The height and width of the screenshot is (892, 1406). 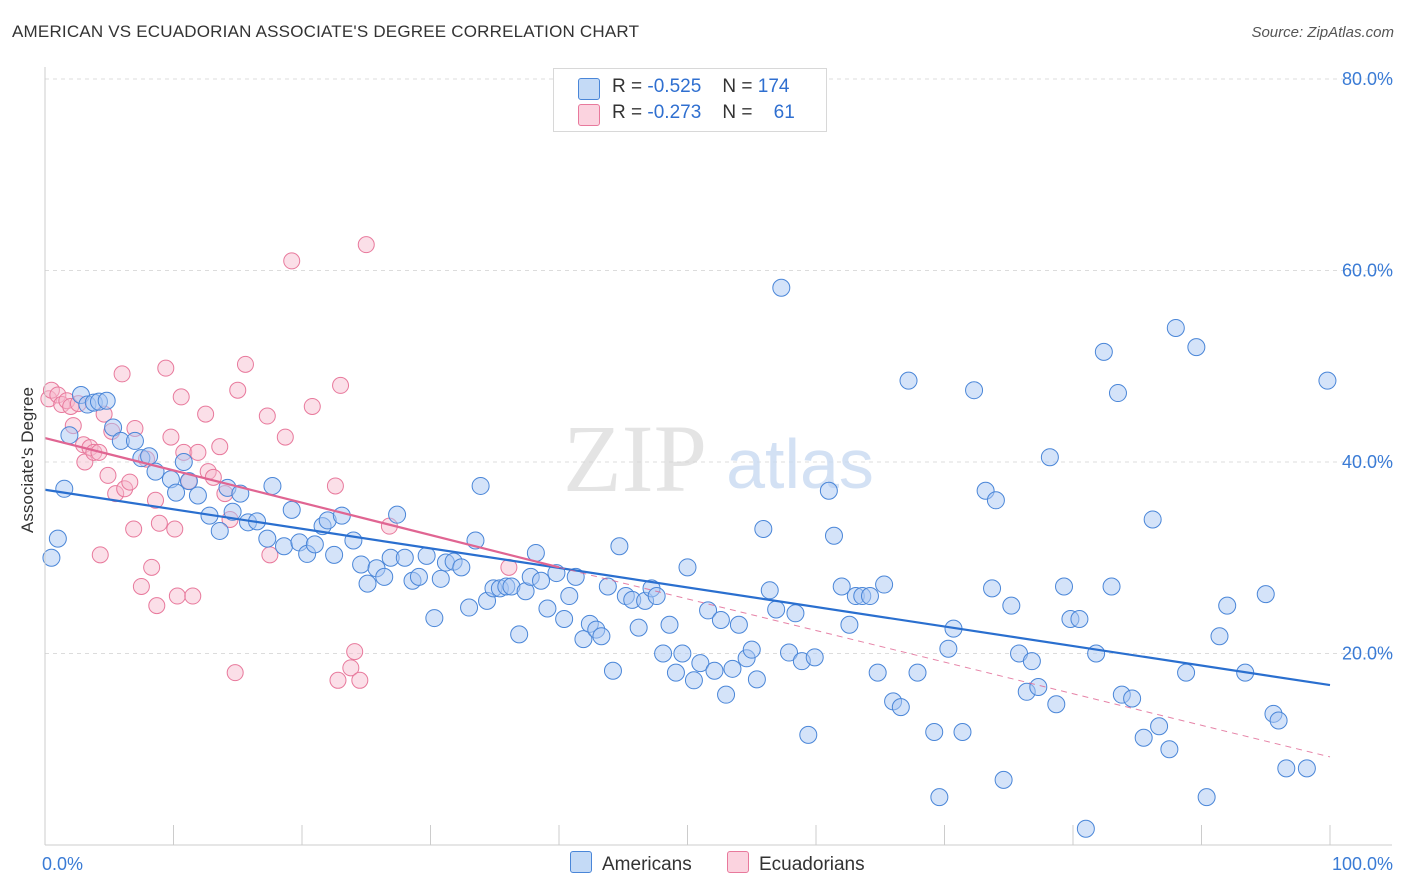 What do you see at coordinates (800, 464) in the screenshot?
I see `watermark-atlas: atlas` at bounding box center [800, 464].